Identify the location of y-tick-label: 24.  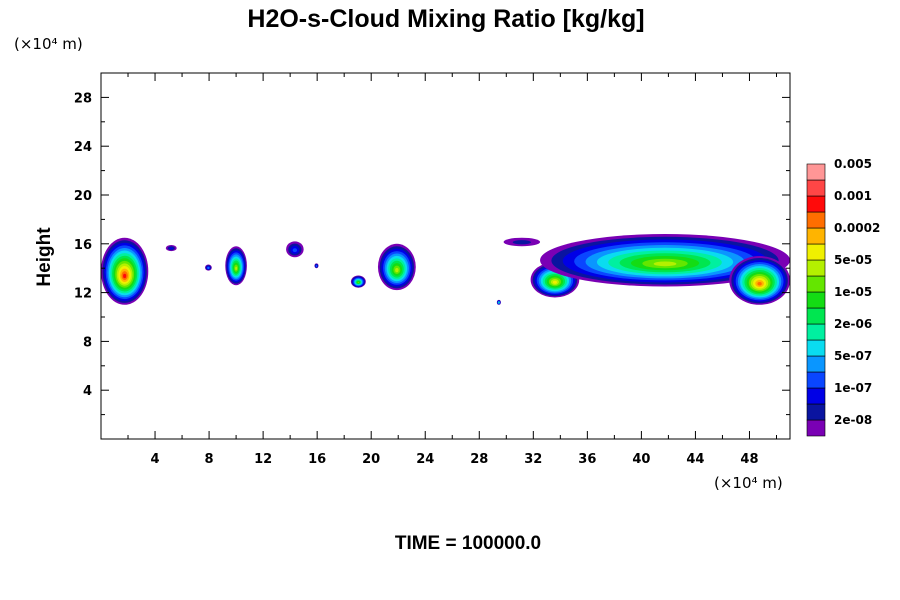
(83, 147).